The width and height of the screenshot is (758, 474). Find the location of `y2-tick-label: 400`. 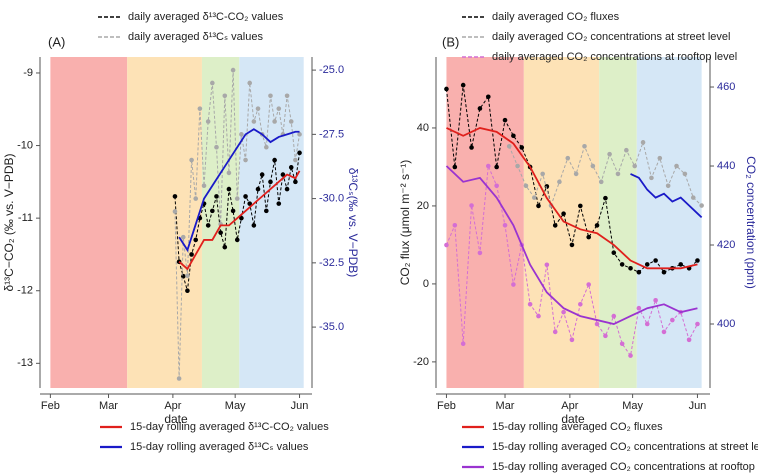

y2-tick-label: 400 is located at coordinates (726, 324).